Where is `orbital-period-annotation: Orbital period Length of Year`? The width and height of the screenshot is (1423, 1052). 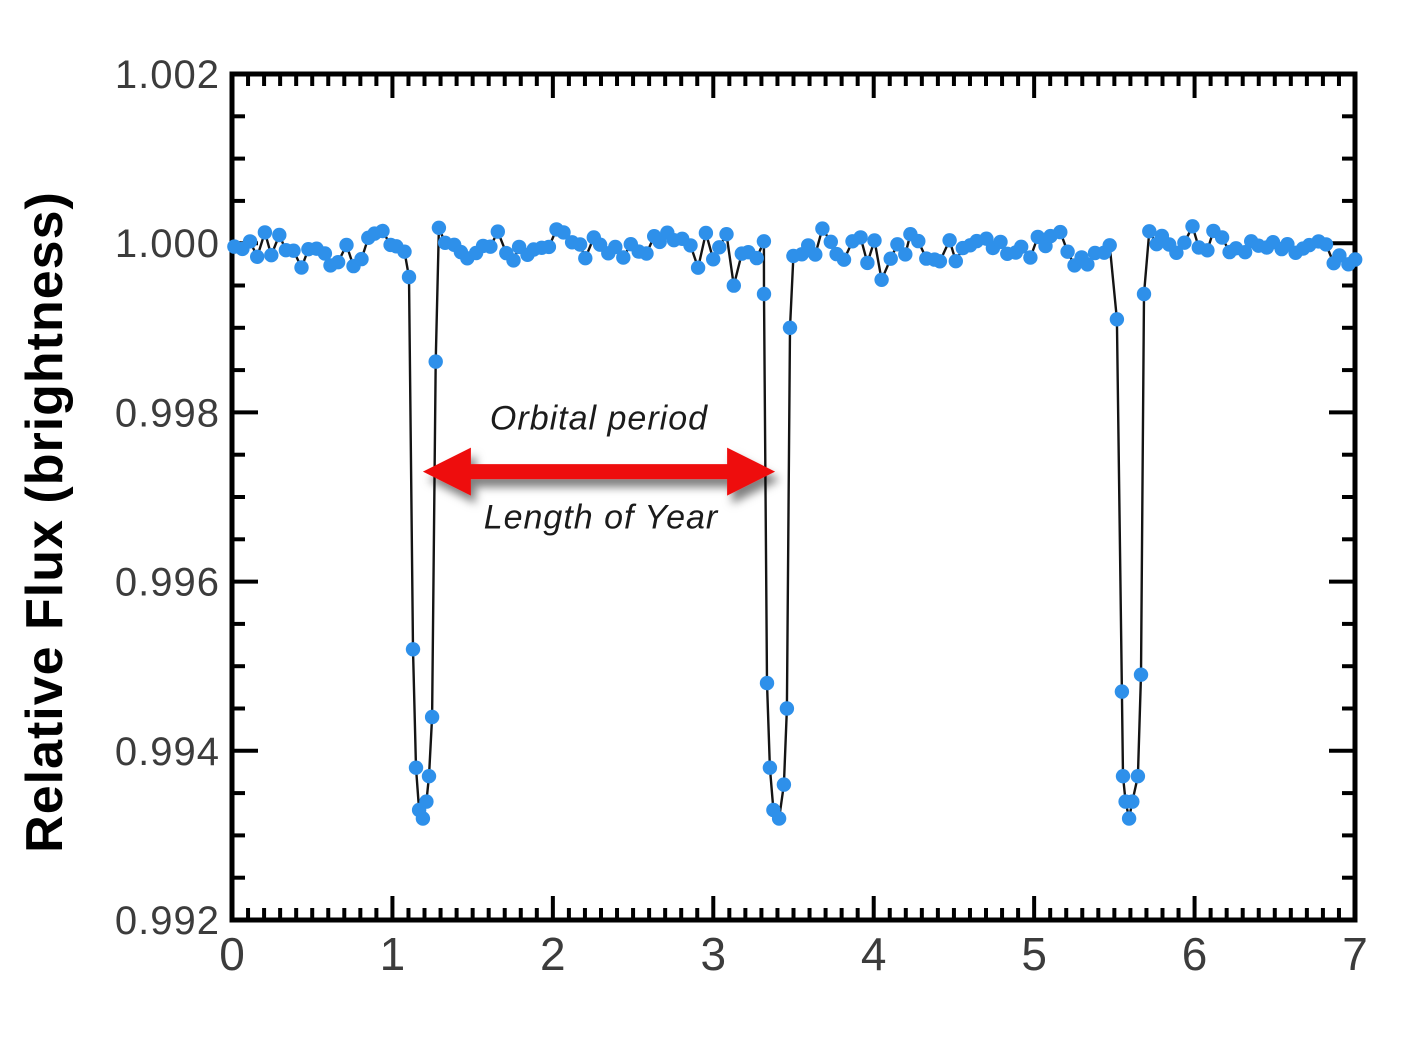
orbital-period-annotation: Orbital period Length of Year is located at coordinates (599, 468).